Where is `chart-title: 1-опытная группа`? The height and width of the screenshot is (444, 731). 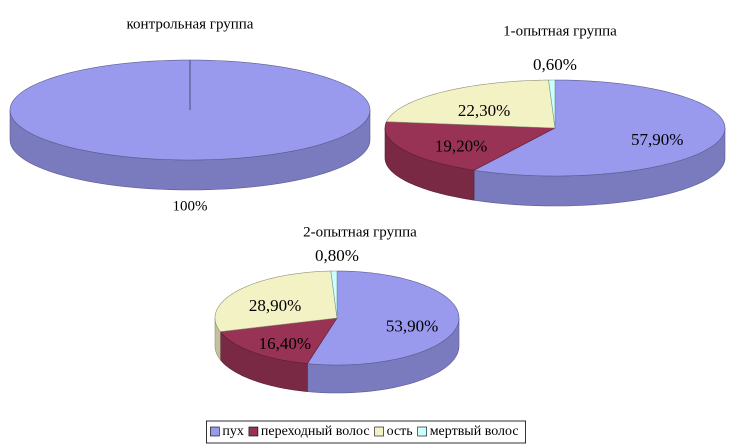
chart-title: 1-опытная группа is located at coordinates (560, 31).